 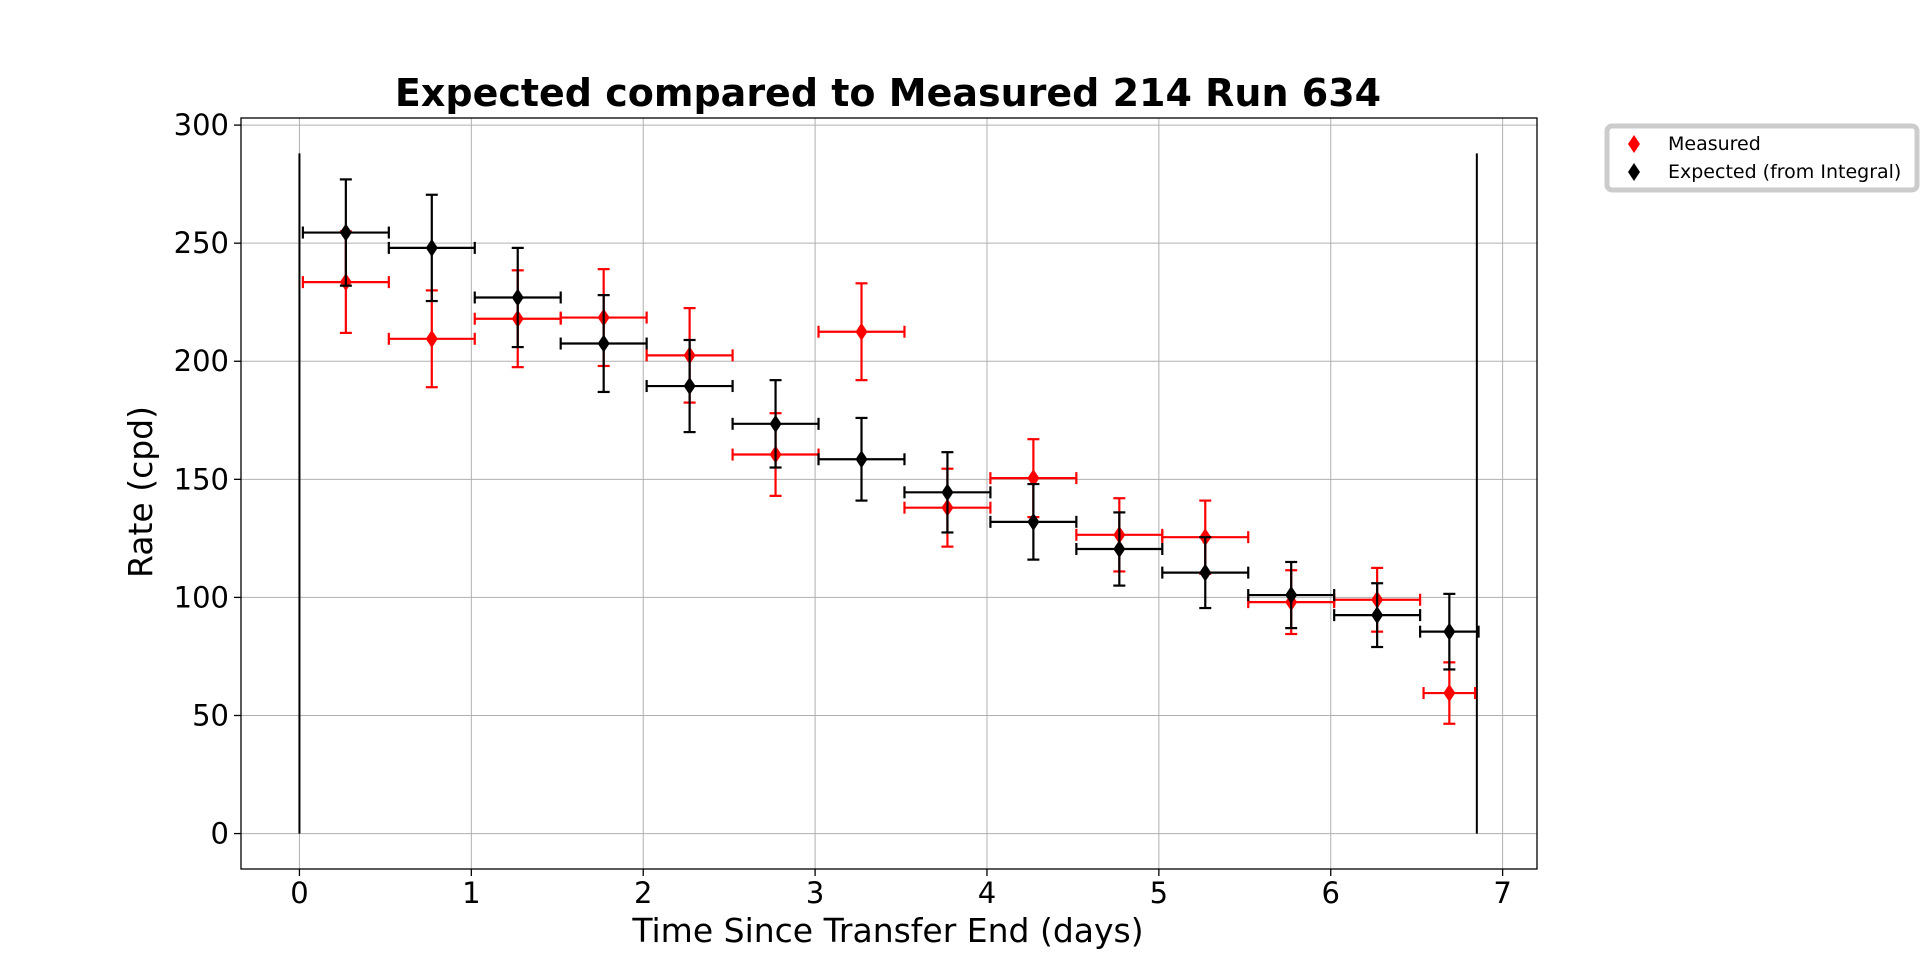 I want to click on legend-marker-expected, so click(x=1634, y=172).